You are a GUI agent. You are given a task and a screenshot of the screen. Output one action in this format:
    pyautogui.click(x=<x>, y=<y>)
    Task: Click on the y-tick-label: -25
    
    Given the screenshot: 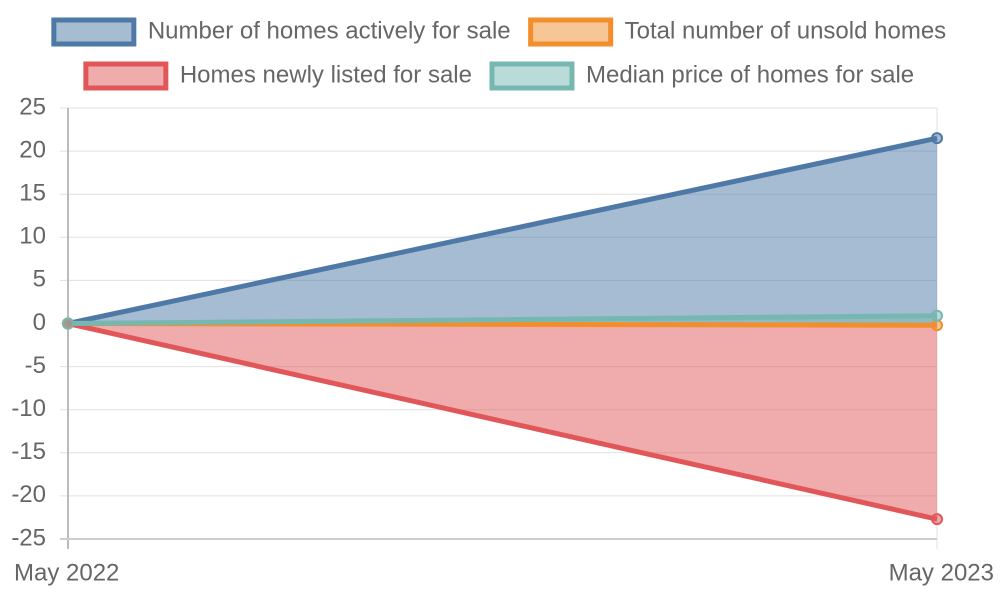 What is the action you would take?
    pyautogui.click(x=28, y=537)
    